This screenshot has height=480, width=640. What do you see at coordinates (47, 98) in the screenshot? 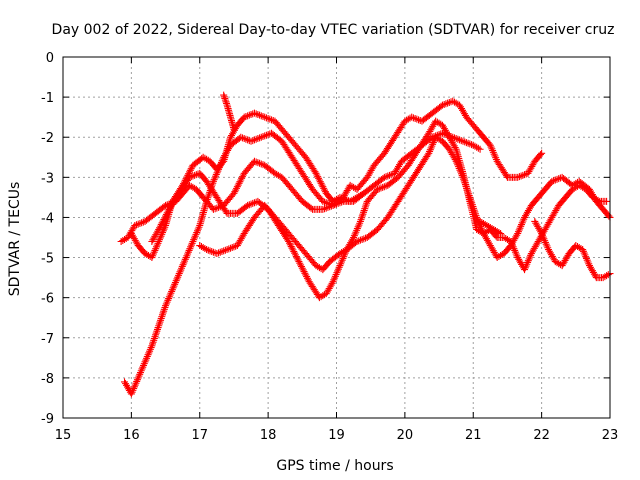
I see `y-tick-label: -1` at bounding box center [47, 98].